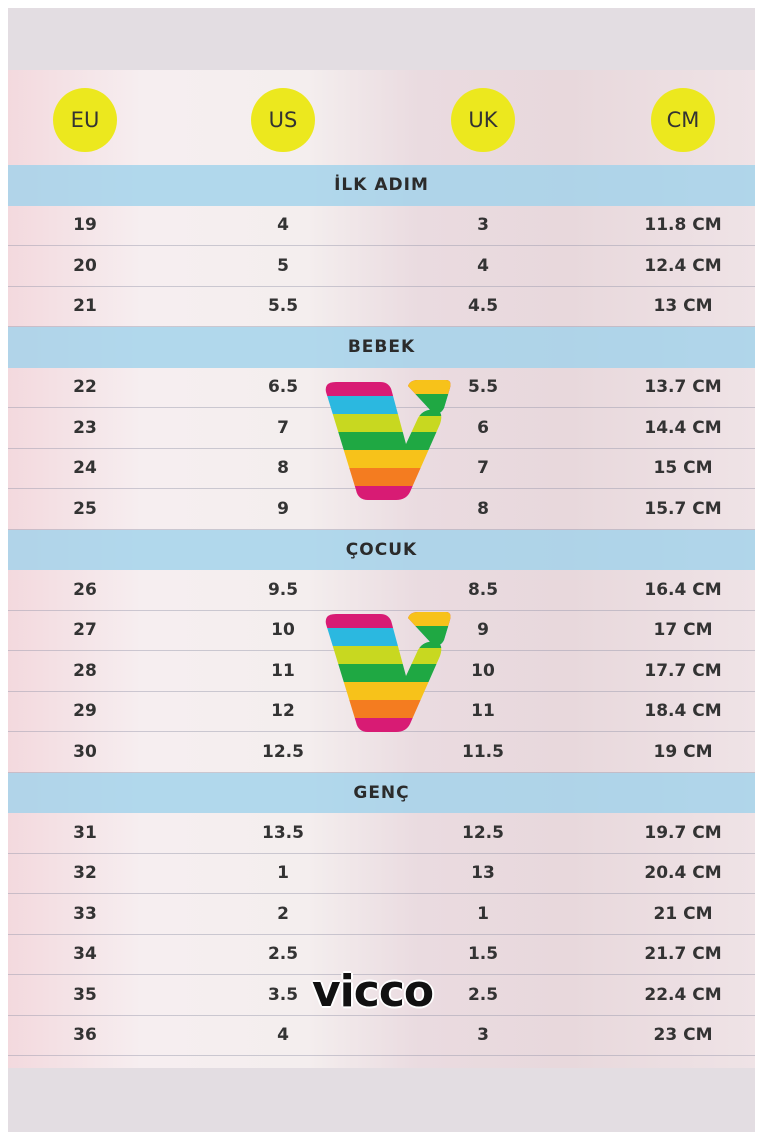 The height and width of the screenshot is (1140, 760). What do you see at coordinates (483, 427) in the screenshot?
I see `cell-uk: 6` at bounding box center [483, 427].